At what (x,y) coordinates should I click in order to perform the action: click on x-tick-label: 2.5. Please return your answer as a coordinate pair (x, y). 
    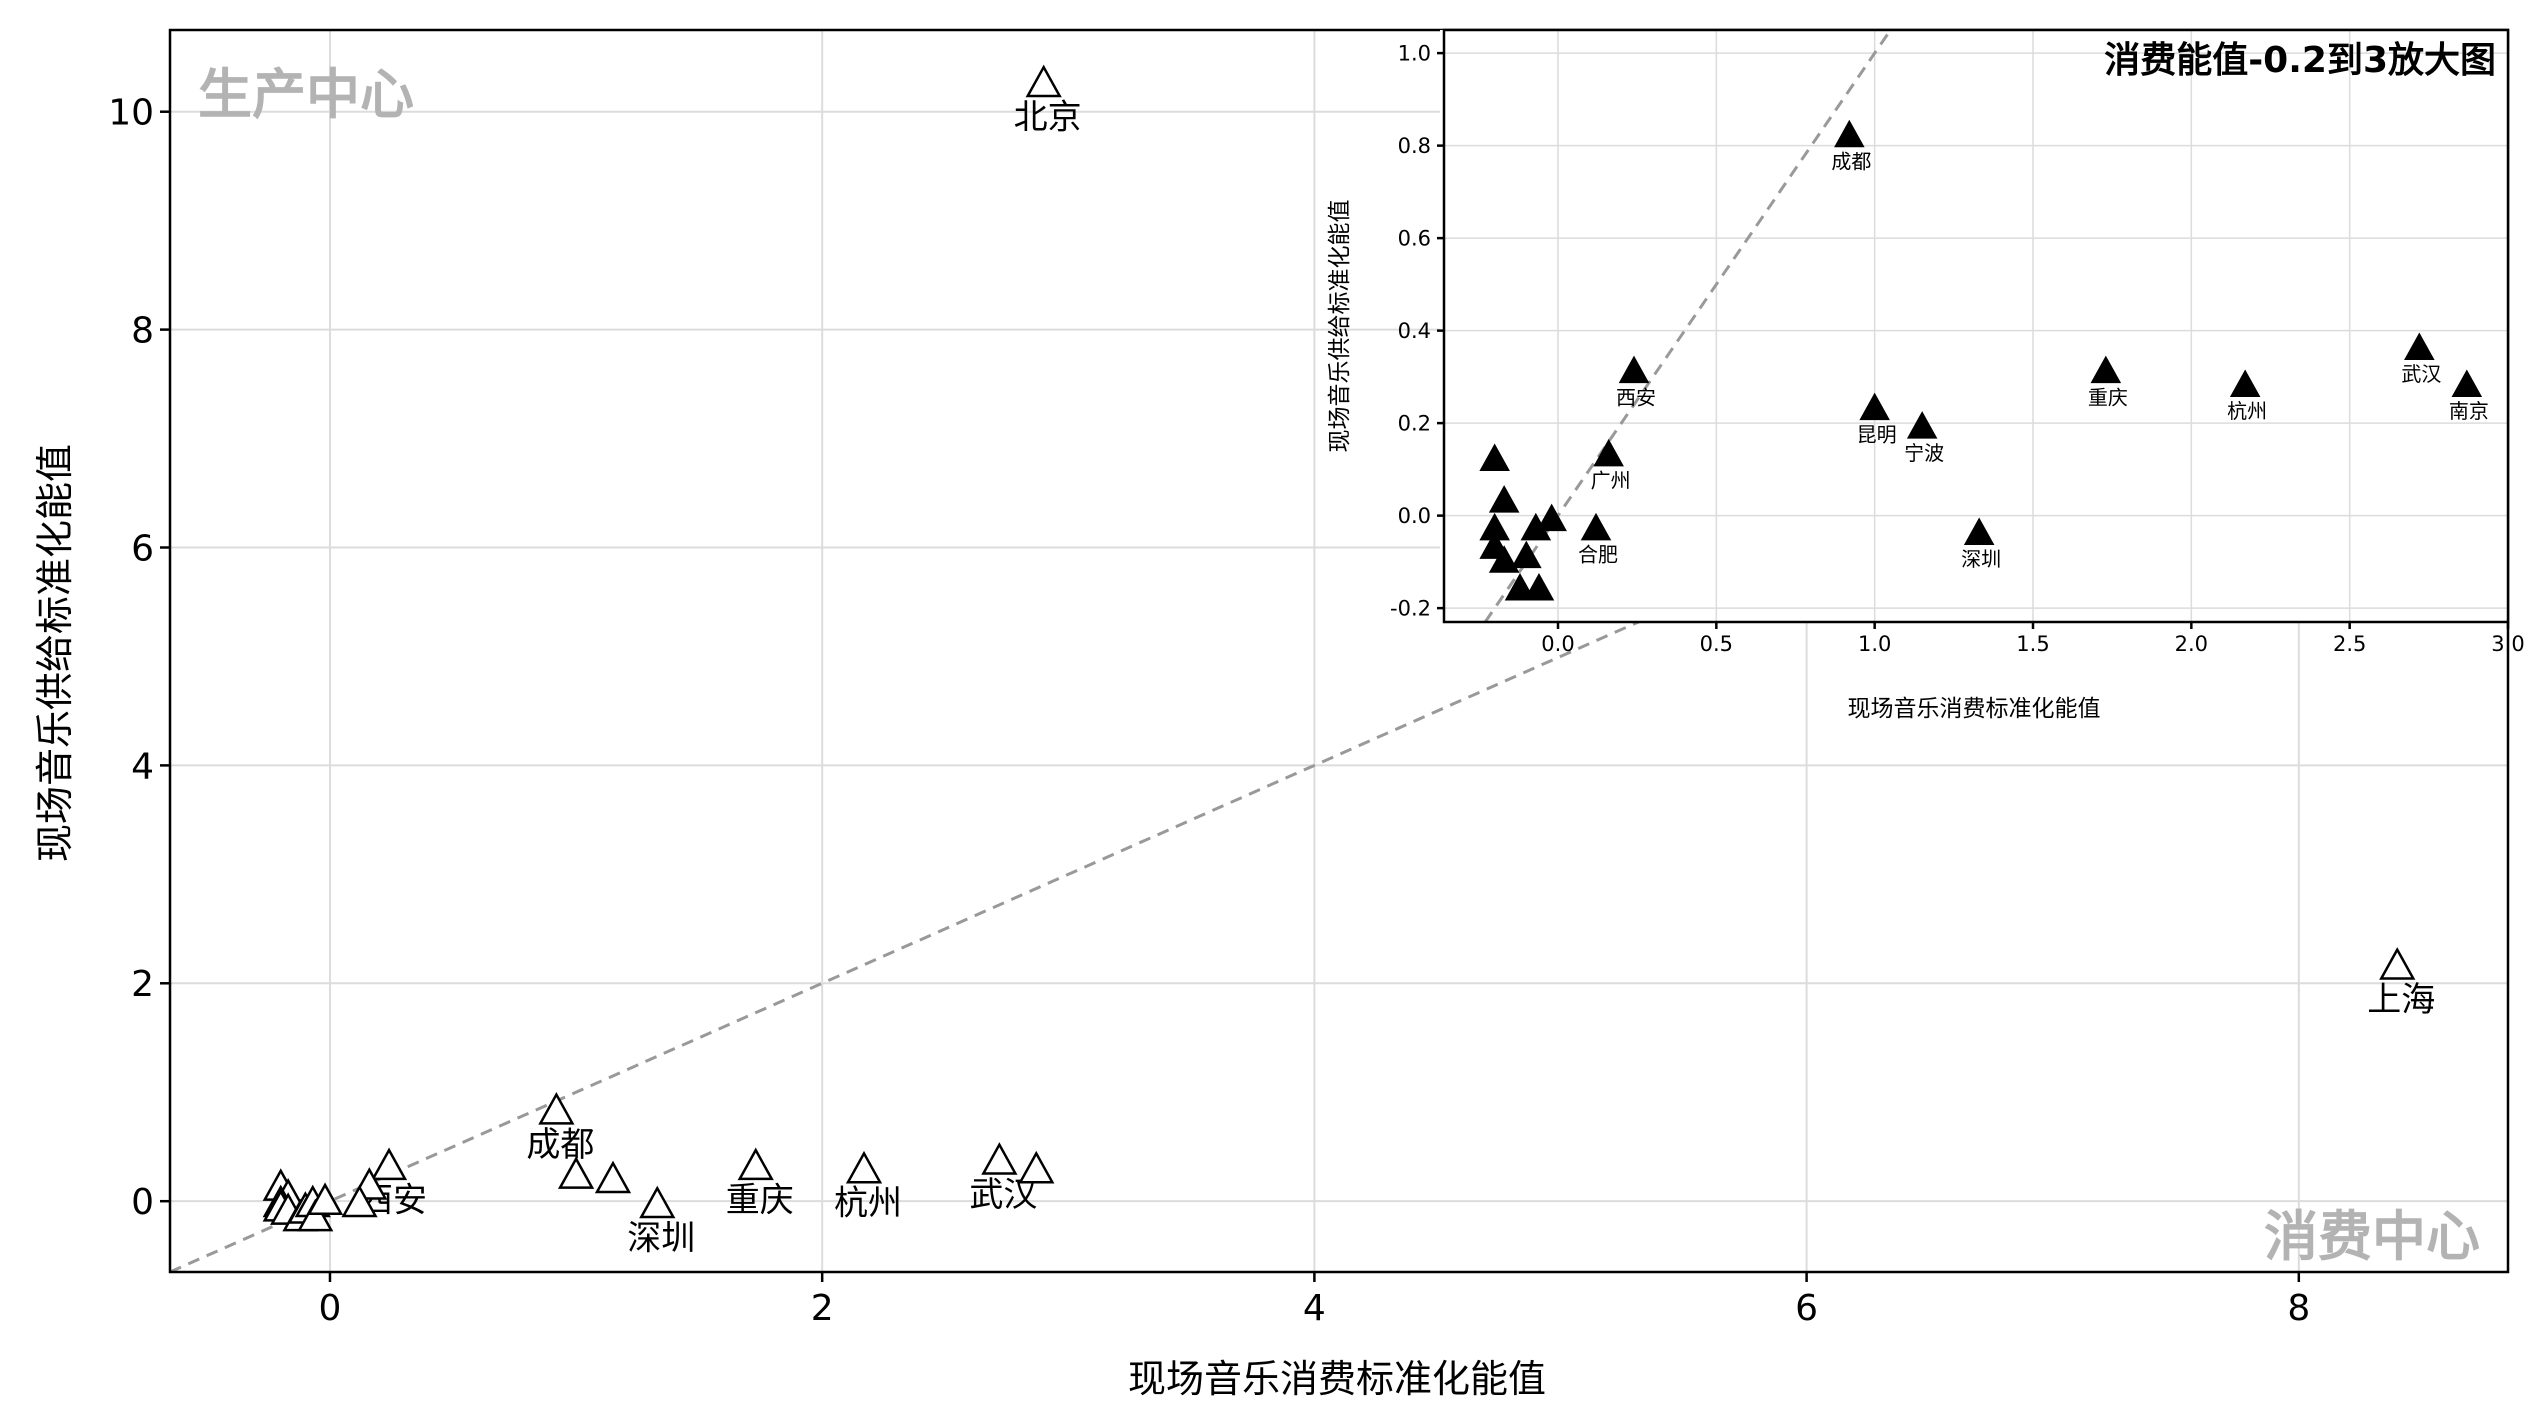
    Looking at the image, I should click on (2349, 644).